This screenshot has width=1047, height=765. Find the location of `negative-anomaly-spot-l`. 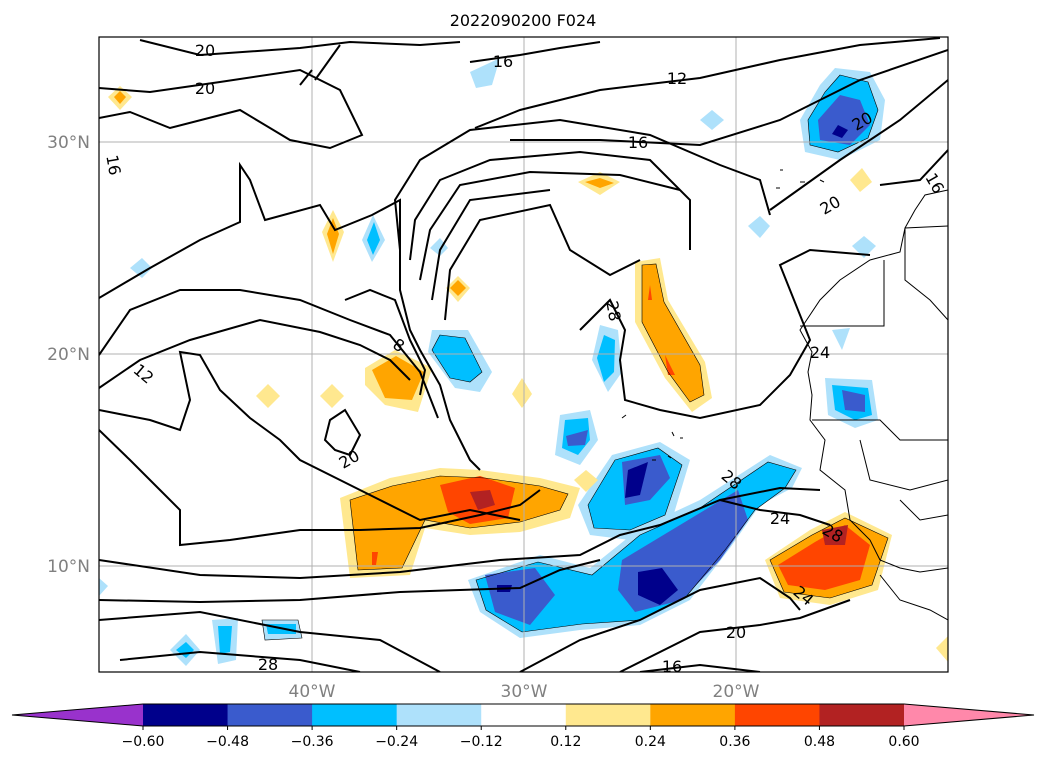

negative-anomaly-spot-l is located at coordinates (141, 268).